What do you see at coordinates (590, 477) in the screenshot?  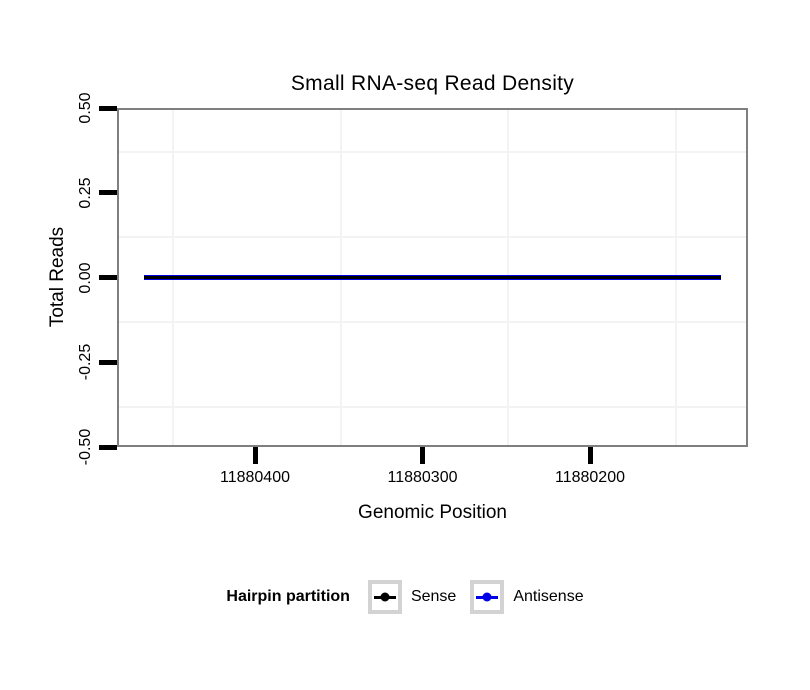 I see `x-axis-tick-label: 11880200` at bounding box center [590, 477].